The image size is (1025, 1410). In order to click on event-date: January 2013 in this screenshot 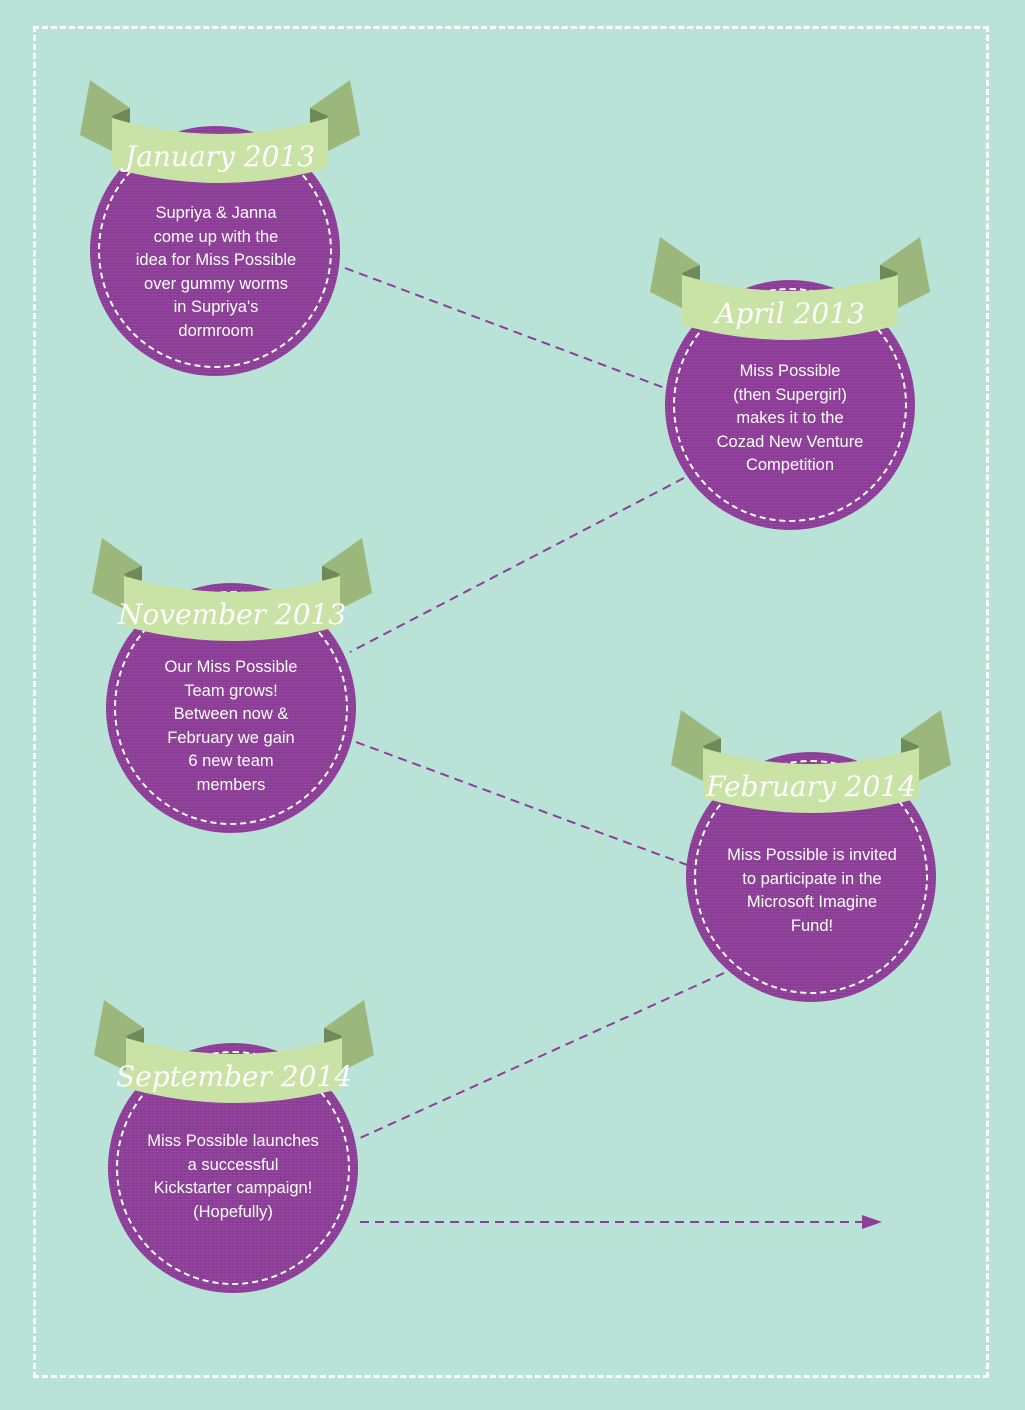, I will do `click(217, 156)`.